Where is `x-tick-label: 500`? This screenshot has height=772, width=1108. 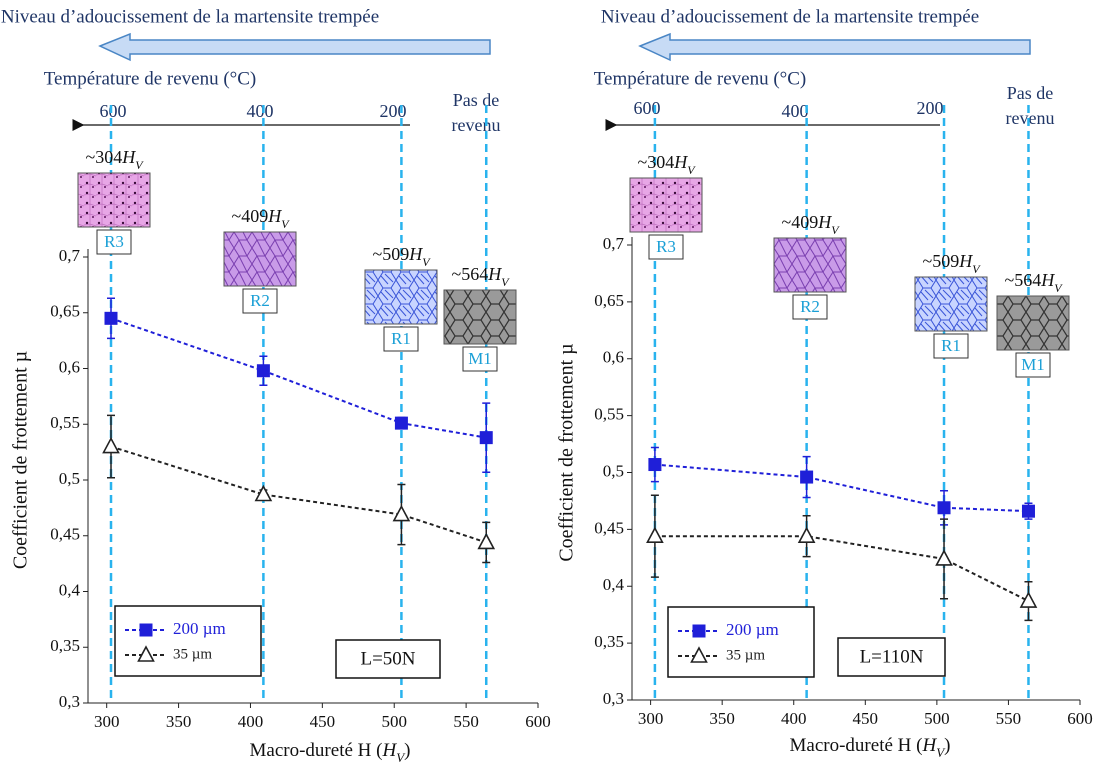 x-tick-label: 500 is located at coordinates (394, 721).